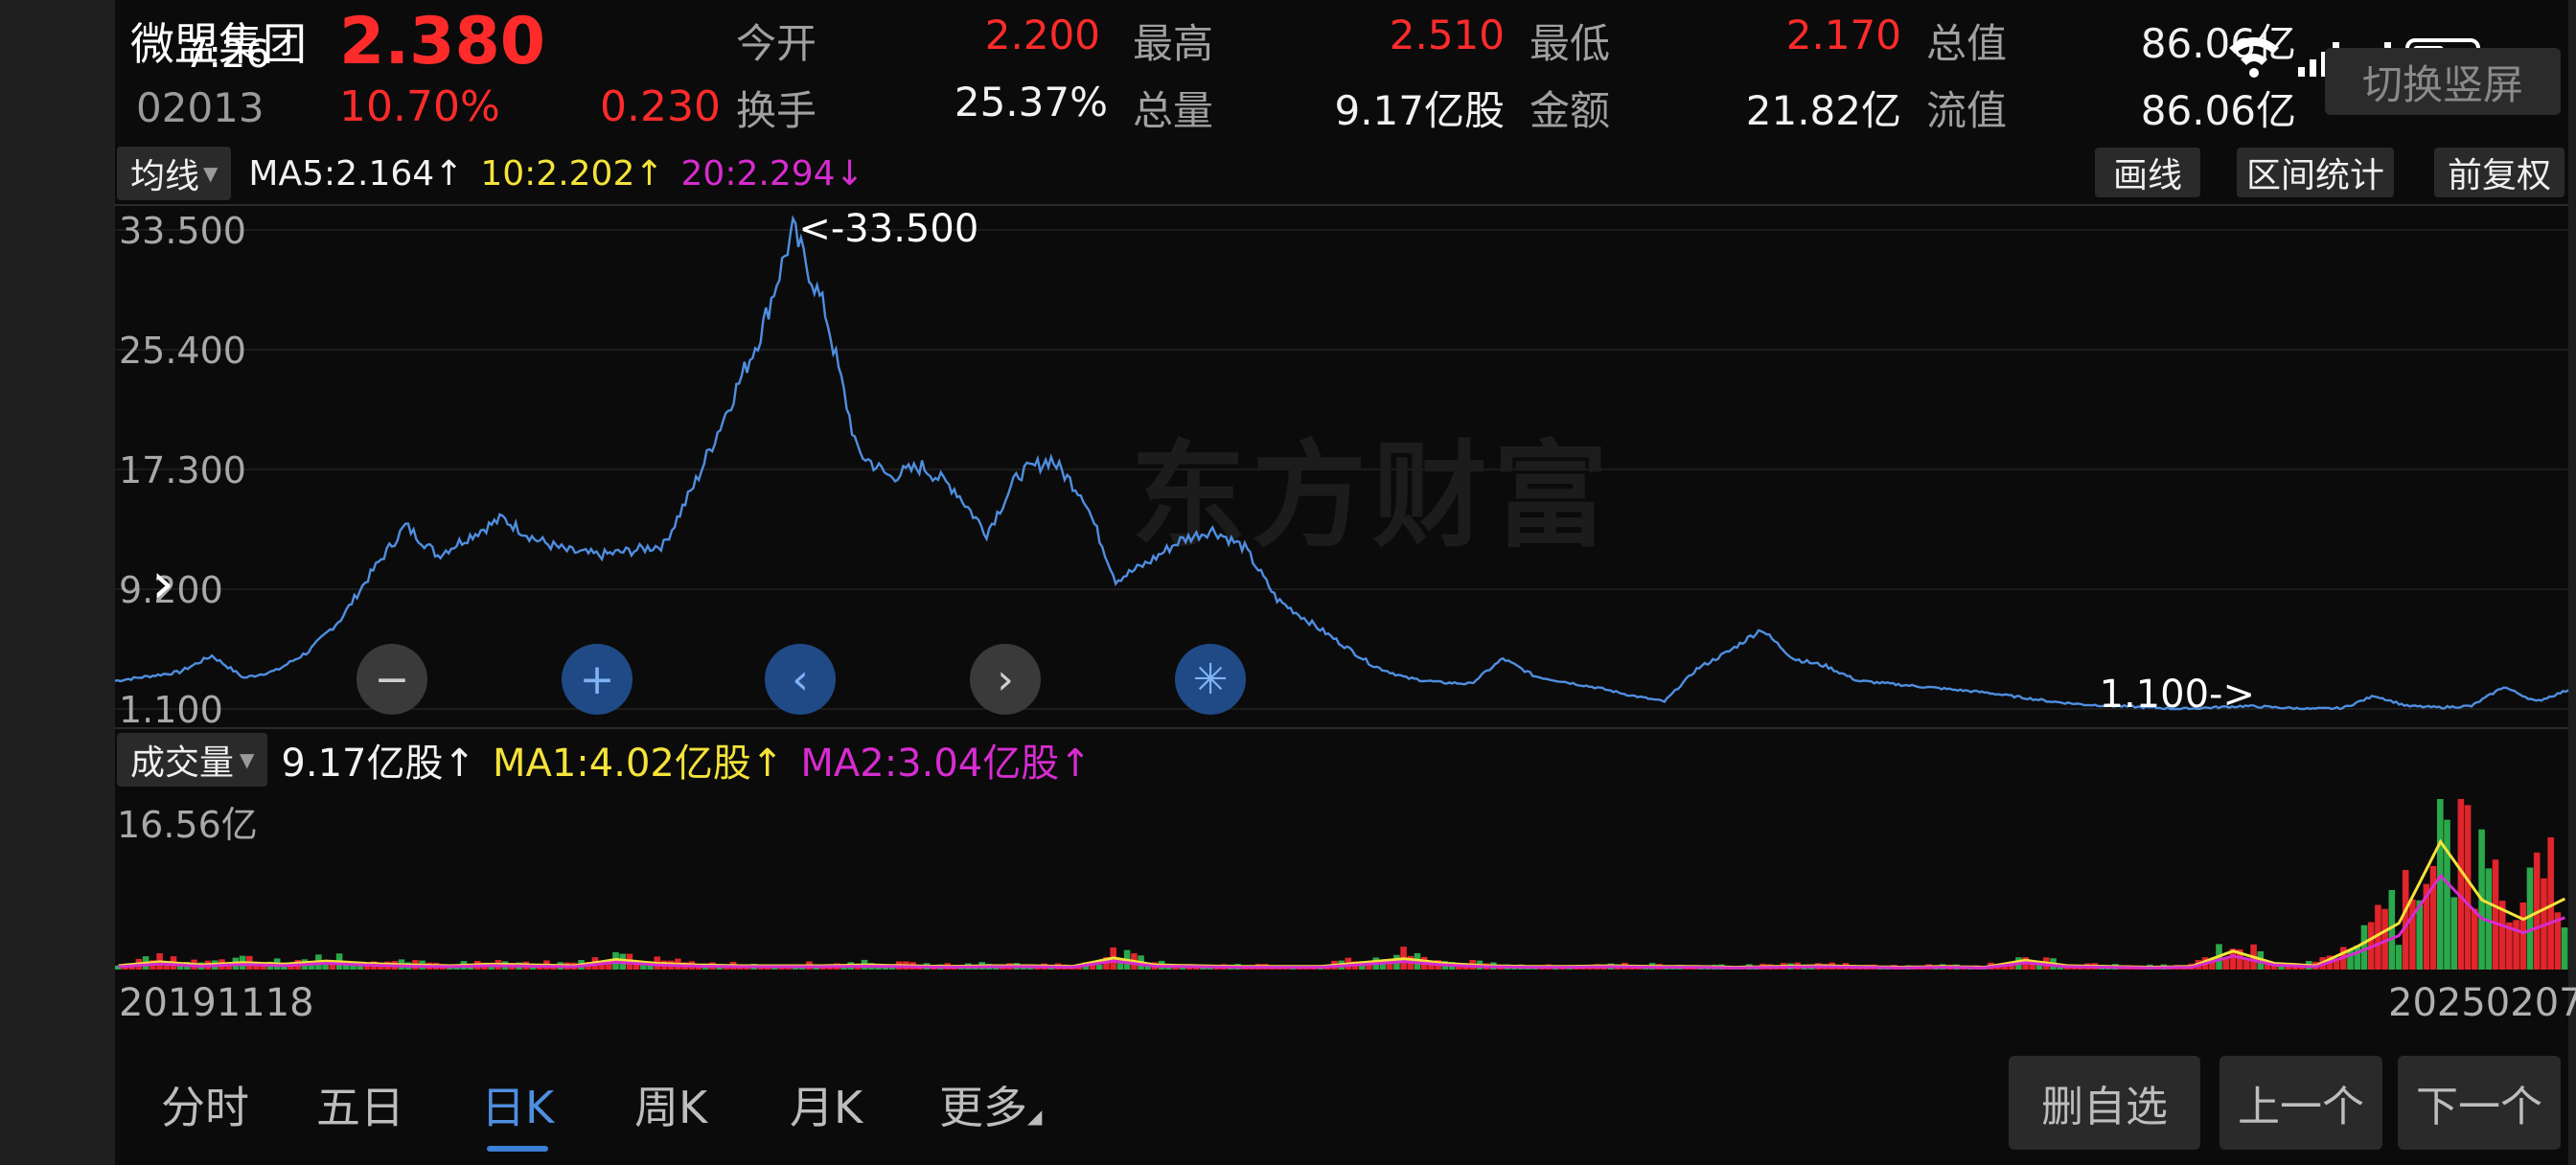 This screenshot has width=2576, height=1165. What do you see at coordinates (888, 229) in the screenshot?
I see `high-annotation: <-33.500` at bounding box center [888, 229].